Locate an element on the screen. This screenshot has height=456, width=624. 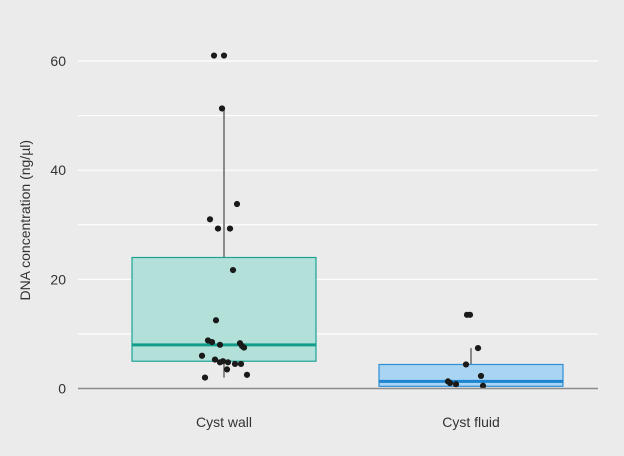
x-category-label: Cyst wall is located at coordinates (224, 422).